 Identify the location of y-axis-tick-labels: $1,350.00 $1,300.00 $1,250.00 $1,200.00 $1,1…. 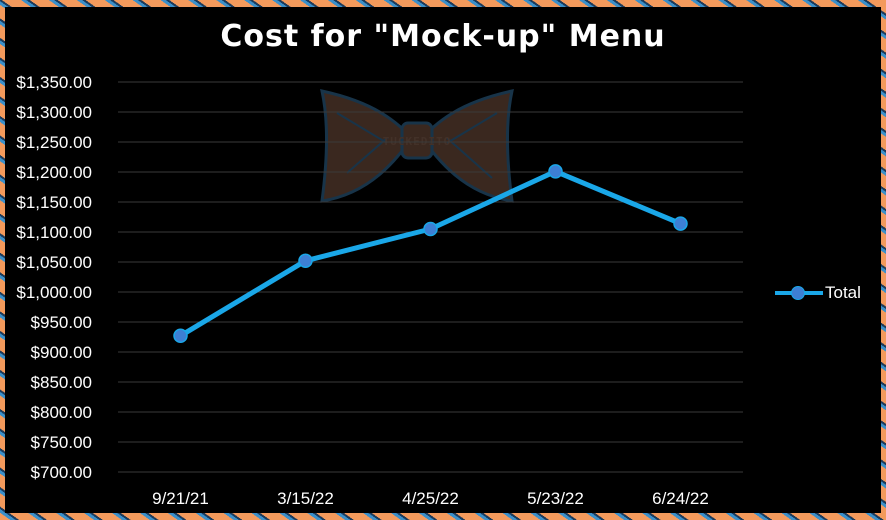
(54, 277).